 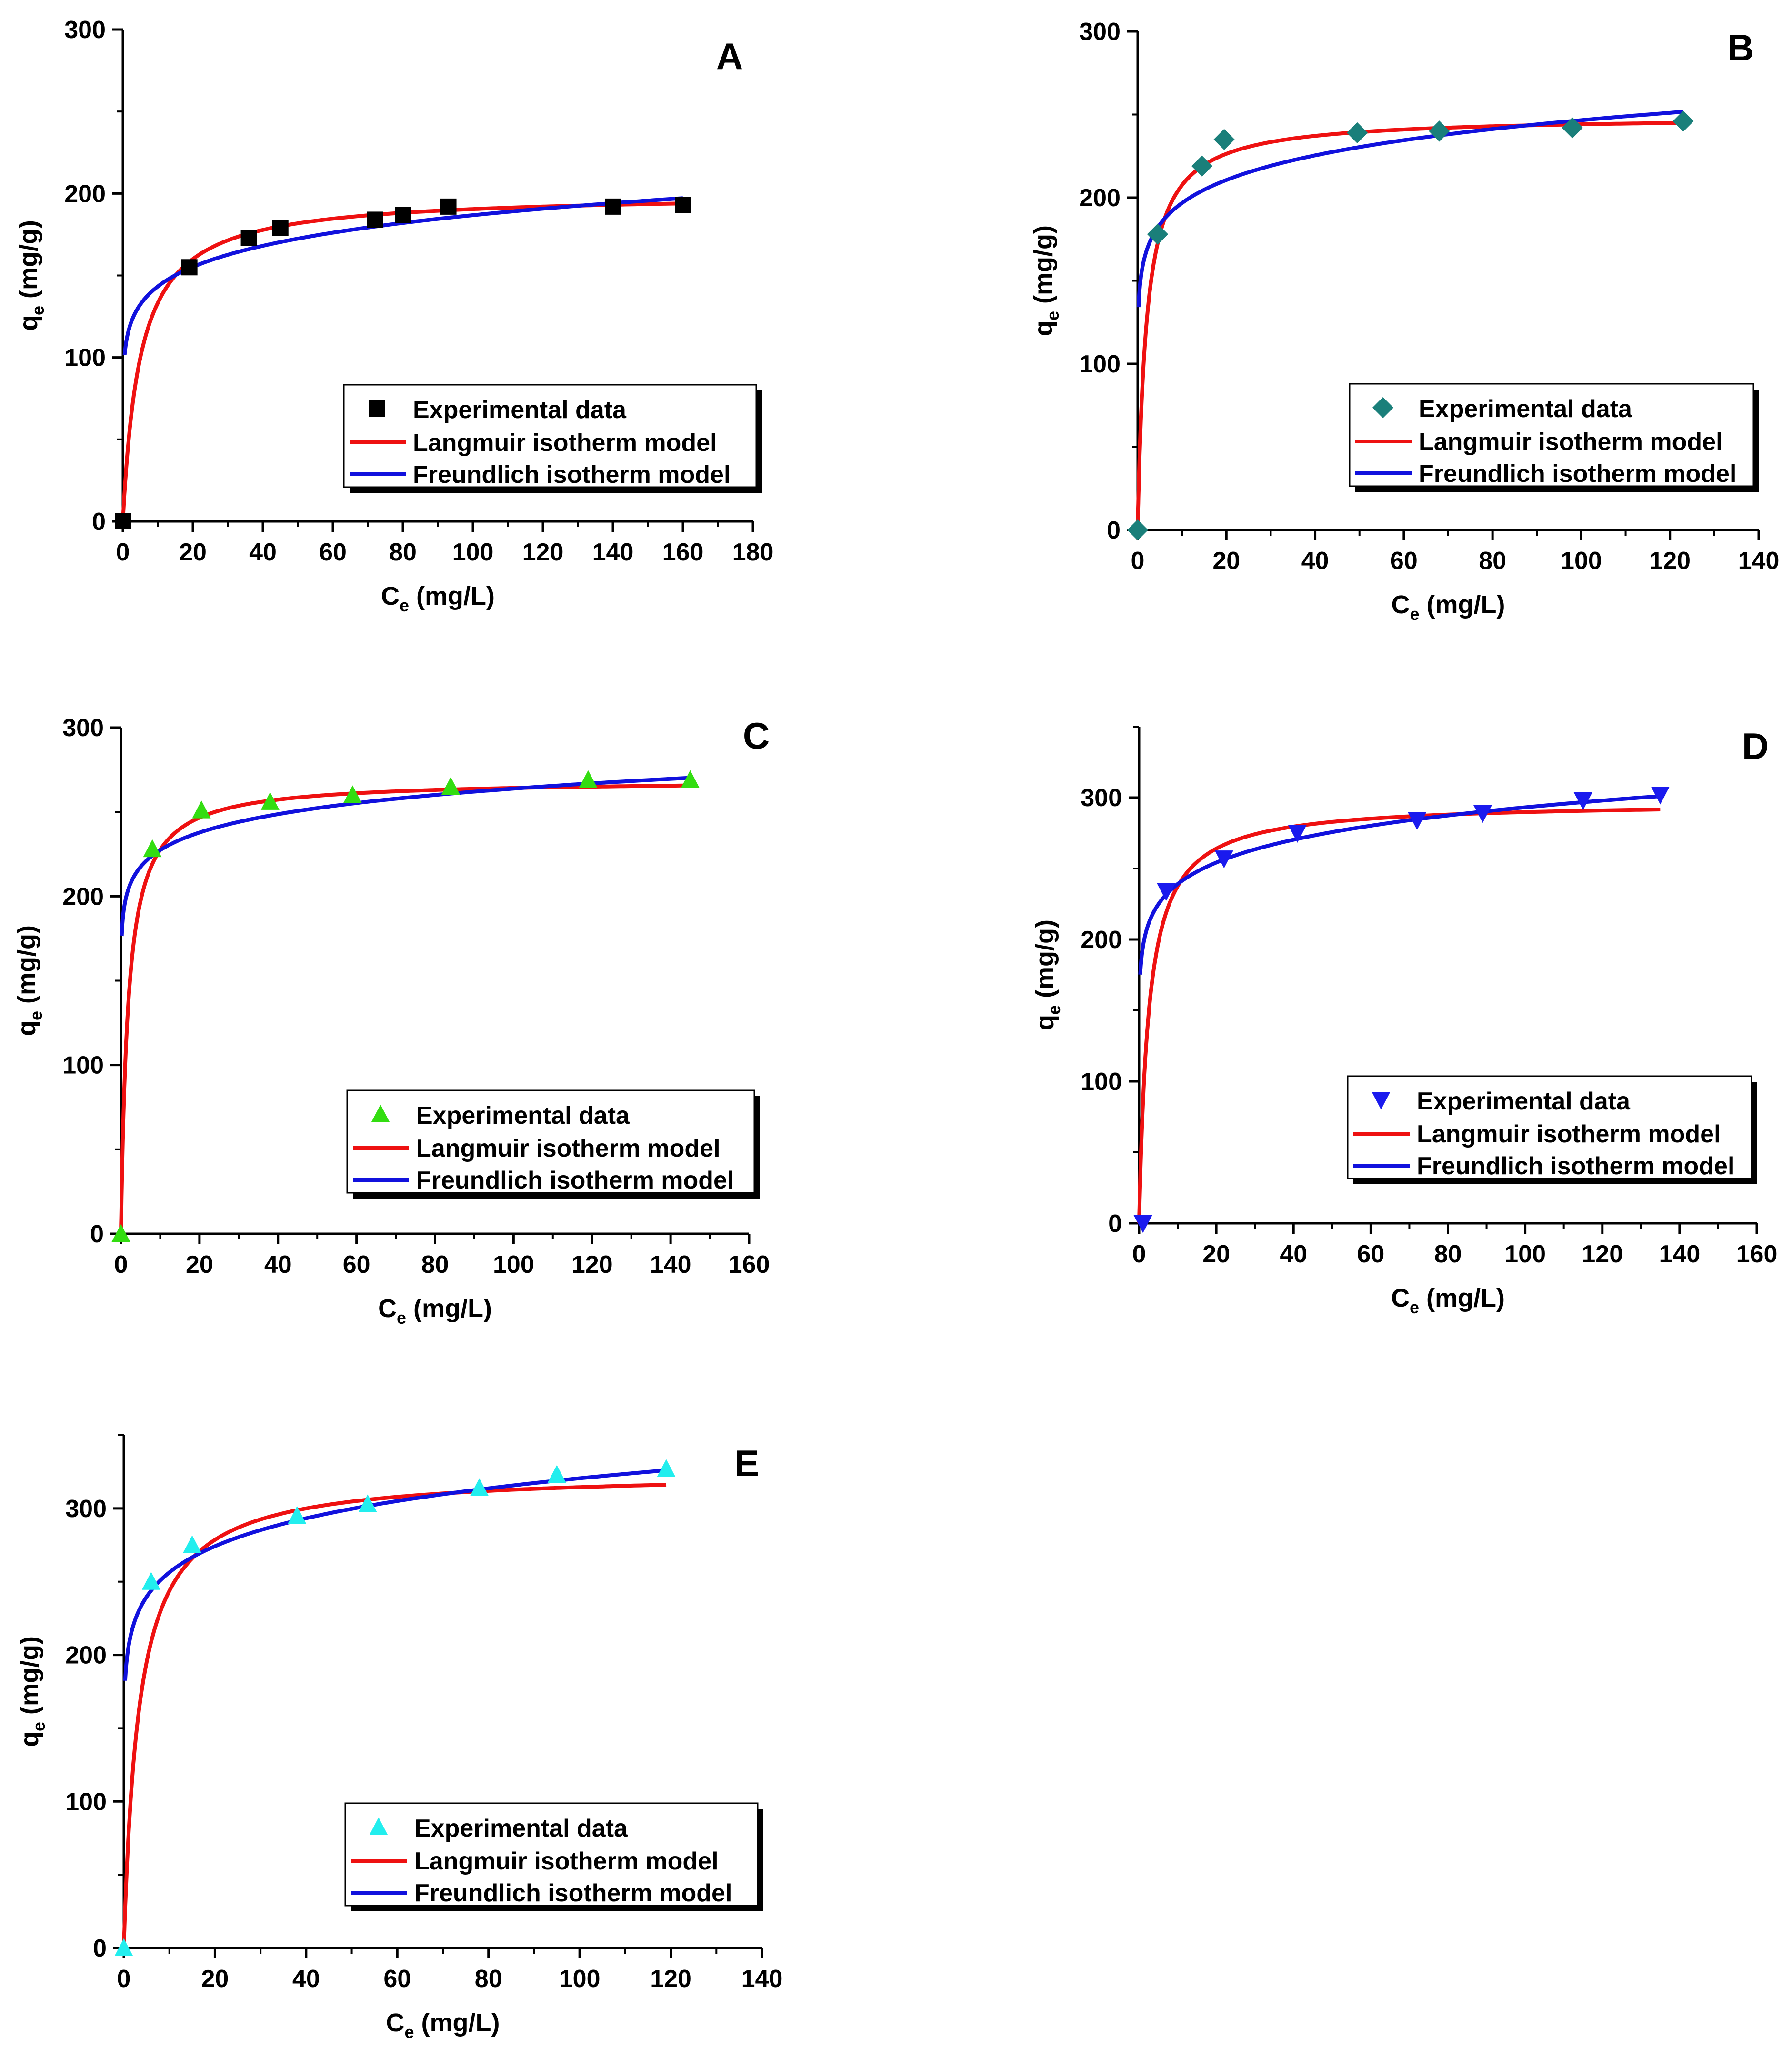 I want to click on legend-label: Experimental data, so click(x=1525, y=409).